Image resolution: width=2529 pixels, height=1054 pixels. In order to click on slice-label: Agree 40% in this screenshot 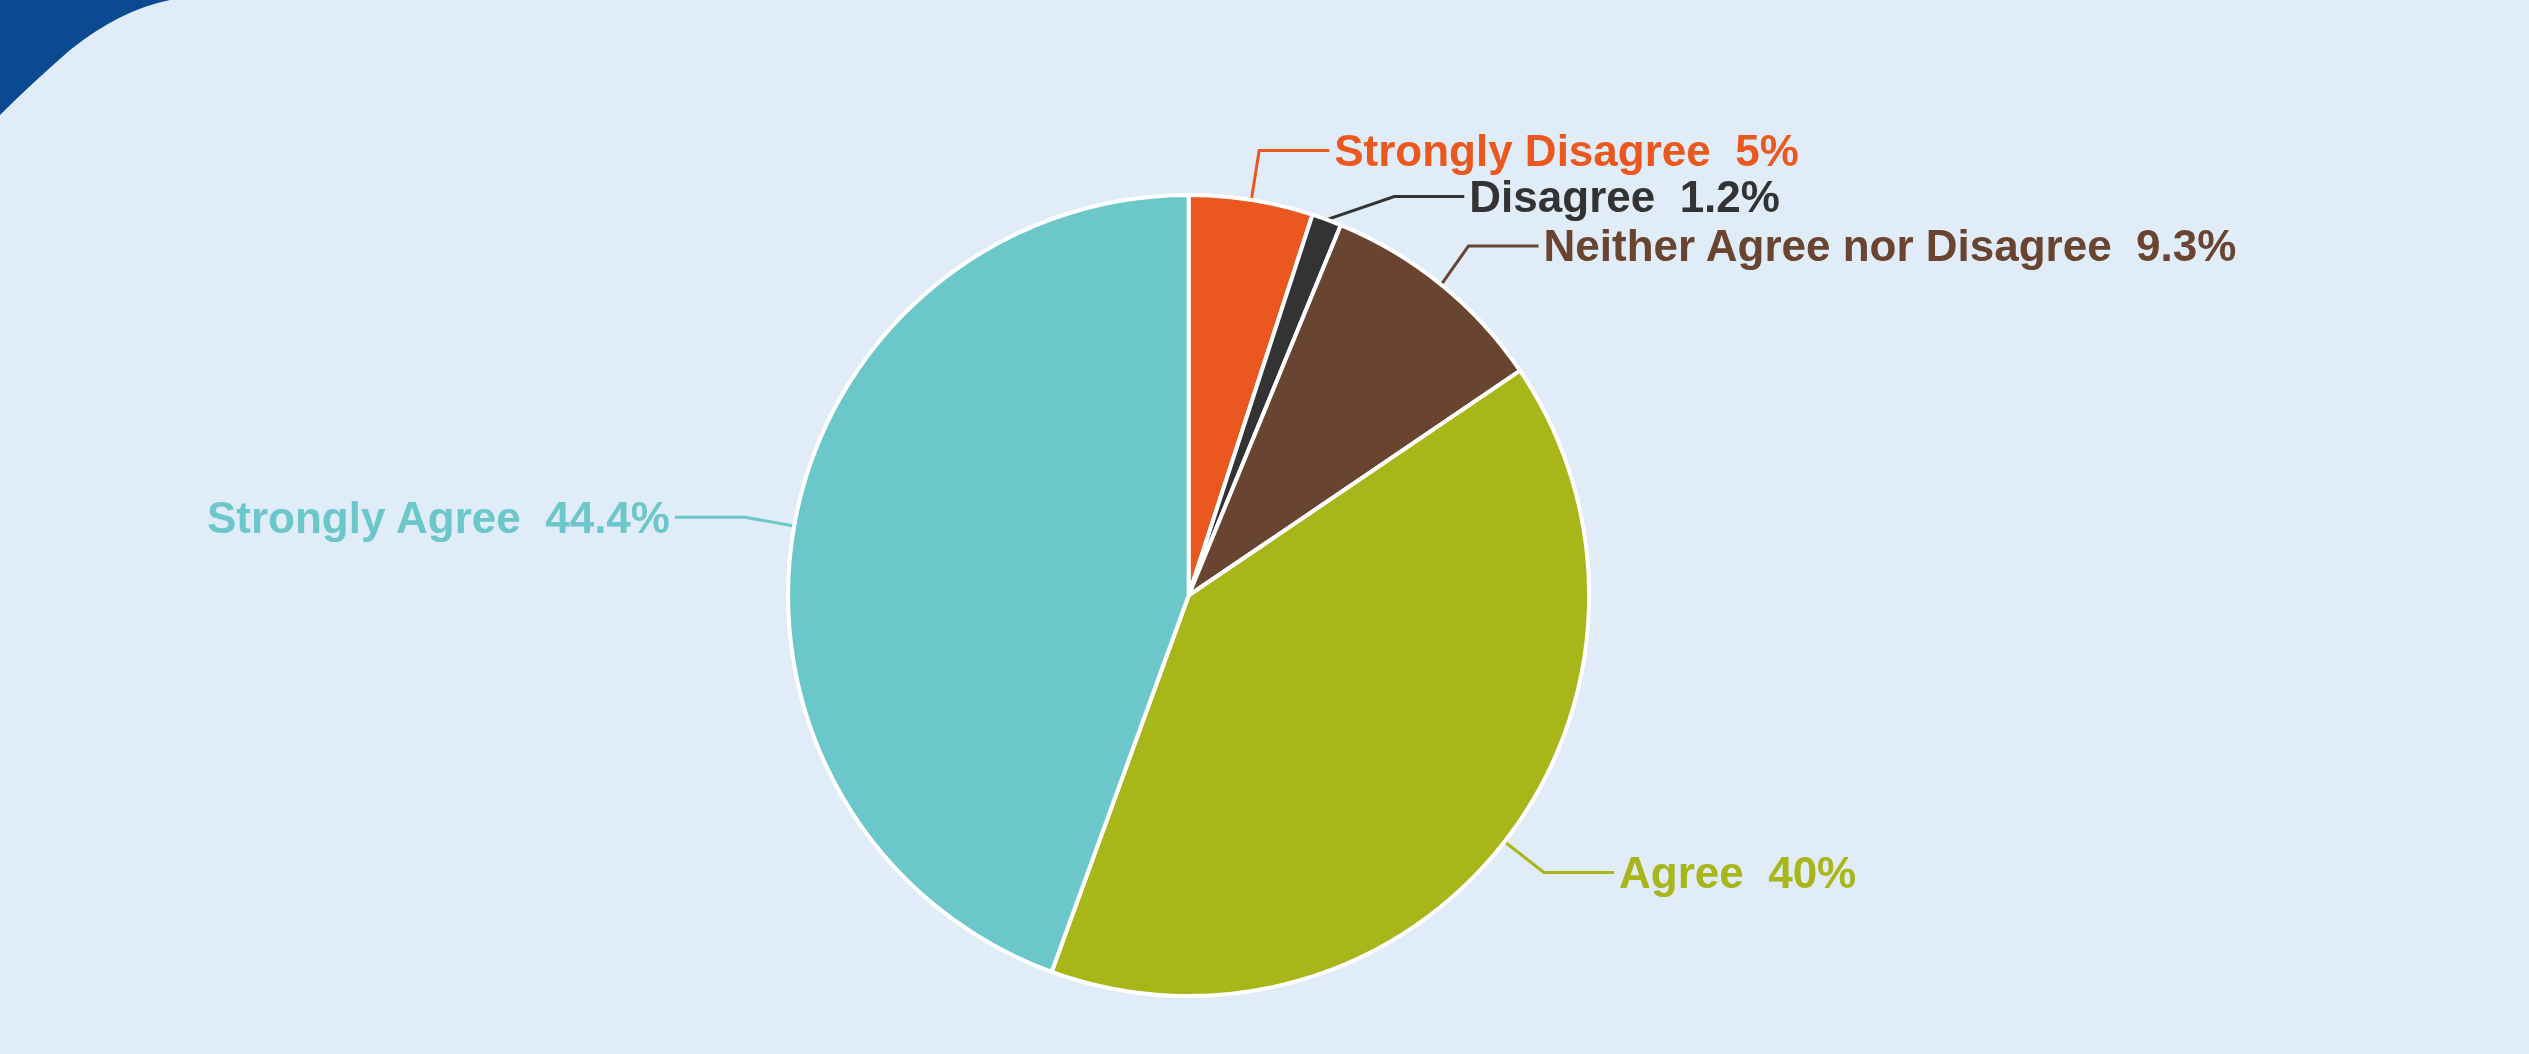, I will do `click(1737, 872)`.